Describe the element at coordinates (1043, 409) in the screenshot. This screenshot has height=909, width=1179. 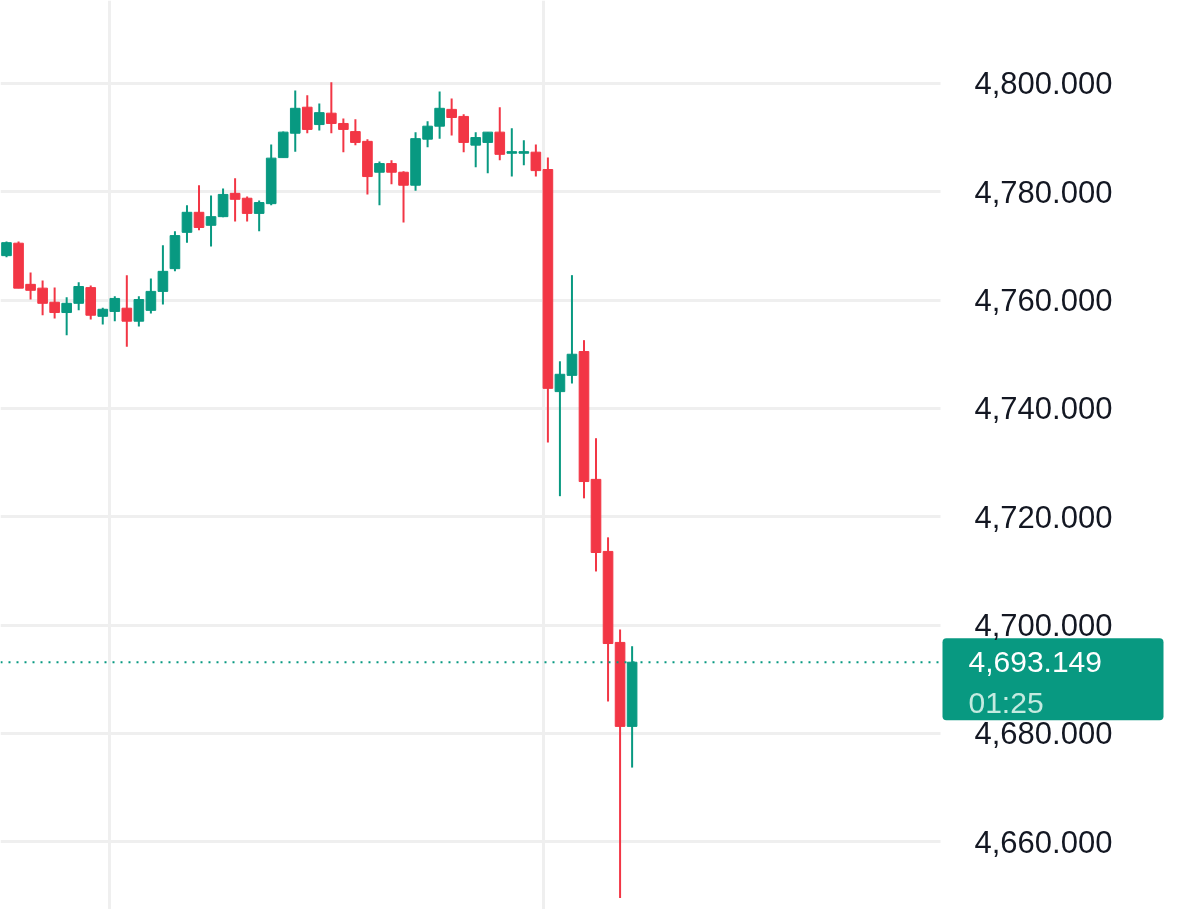
I see `y-tick-label: 4,740.000` at that location.